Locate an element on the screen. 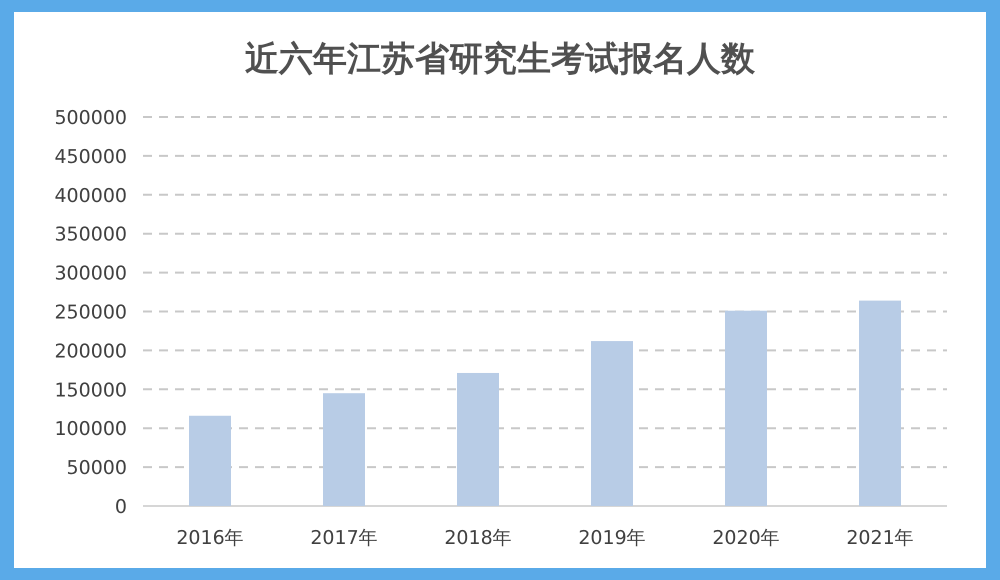  y-tick-label: 350000 is located at coordinates (90, 235).